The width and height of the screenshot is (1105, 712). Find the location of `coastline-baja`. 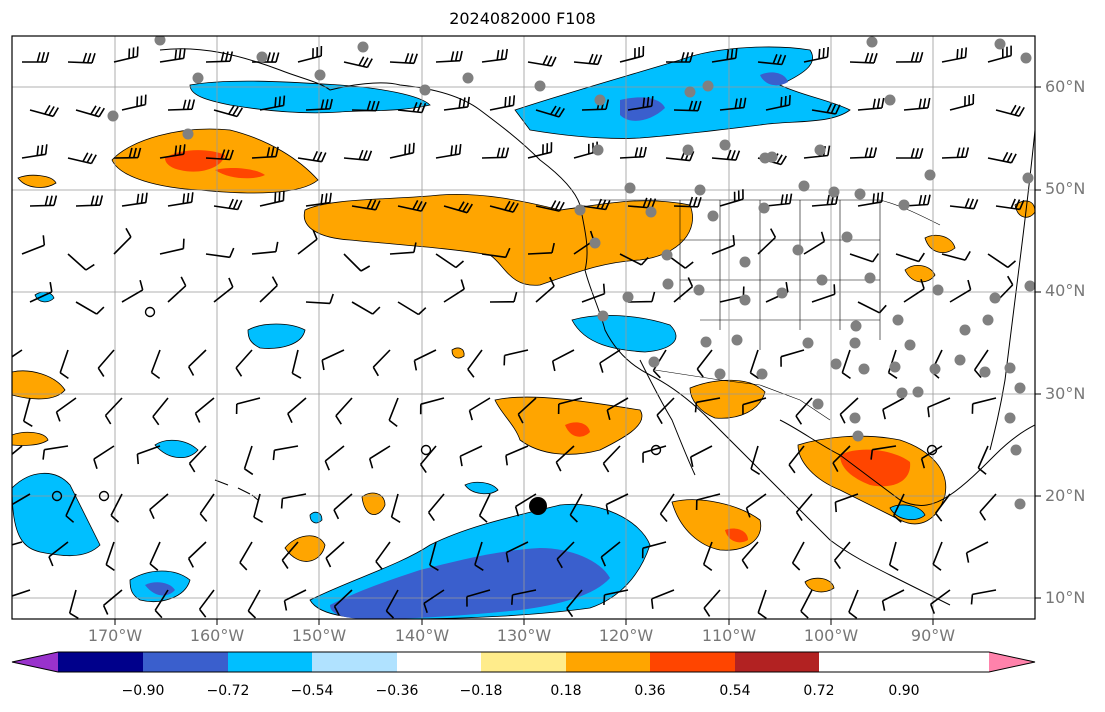

coastline-baja is located at coordinates (667, 417).